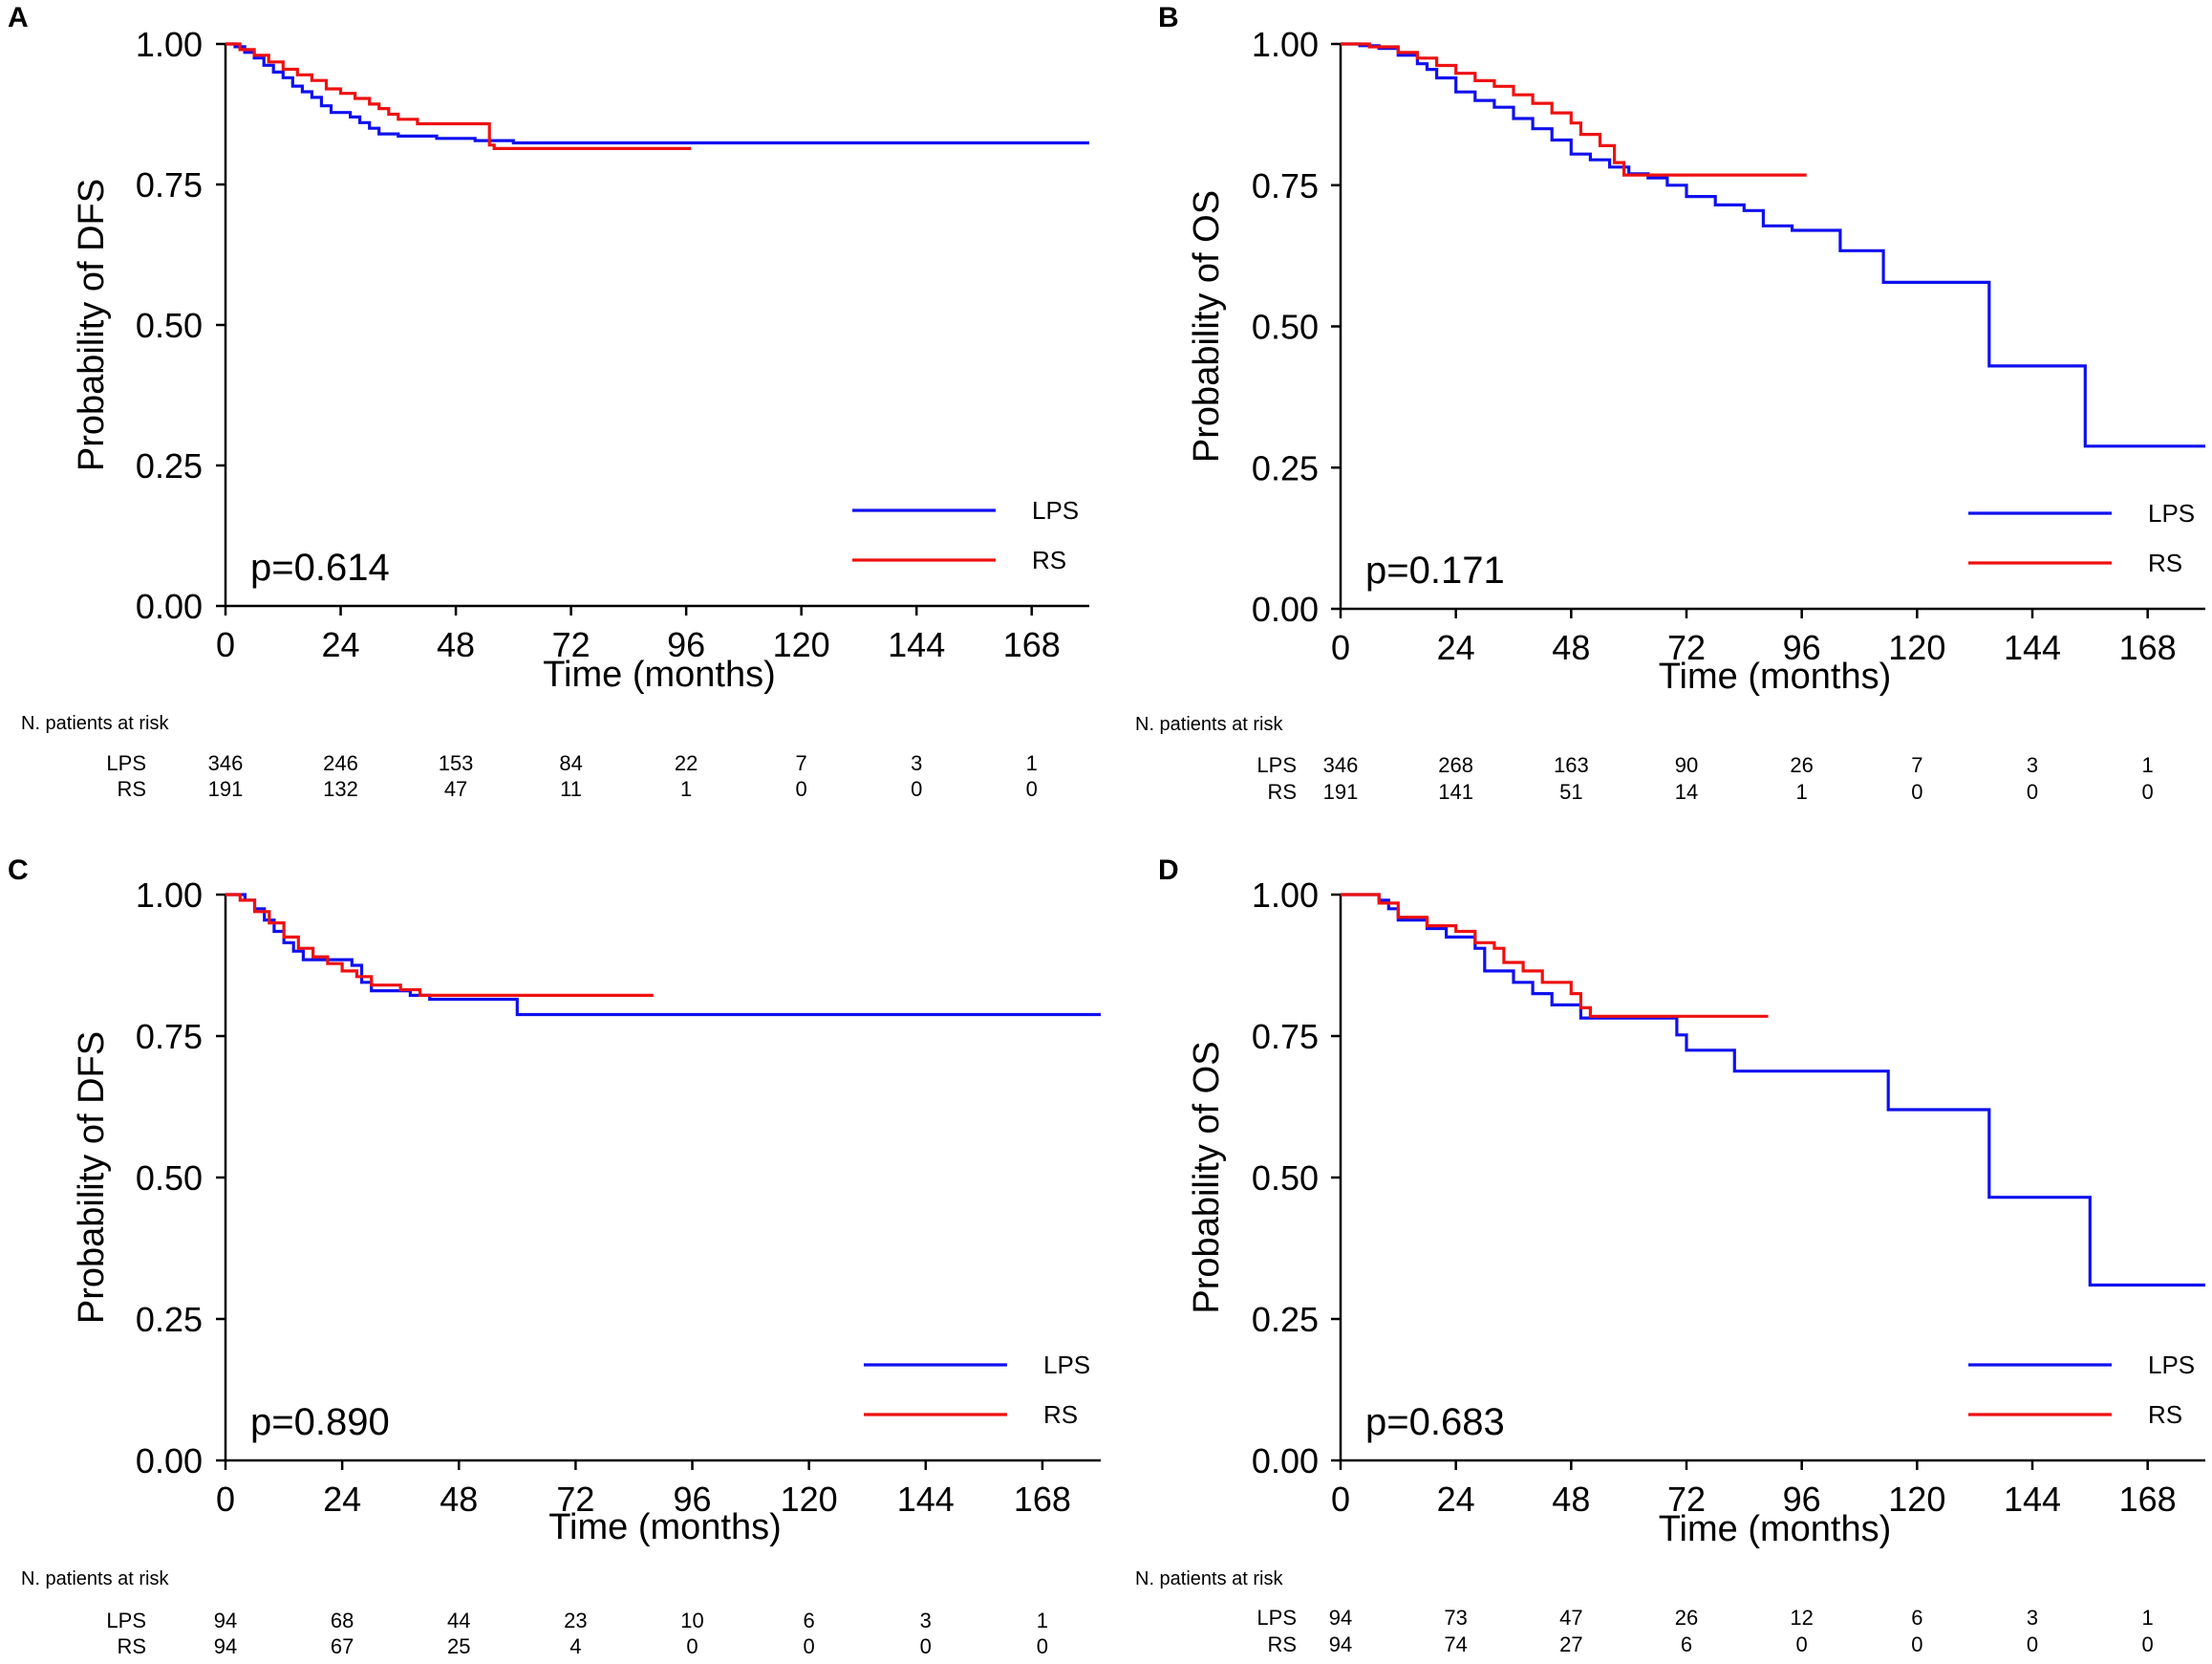 This screenshot has height=1664, width=2212. What do you see at coordinates (1168, 17) in the screenshot?
I see `panel-letter: B` at bounding box center [1168, 17].